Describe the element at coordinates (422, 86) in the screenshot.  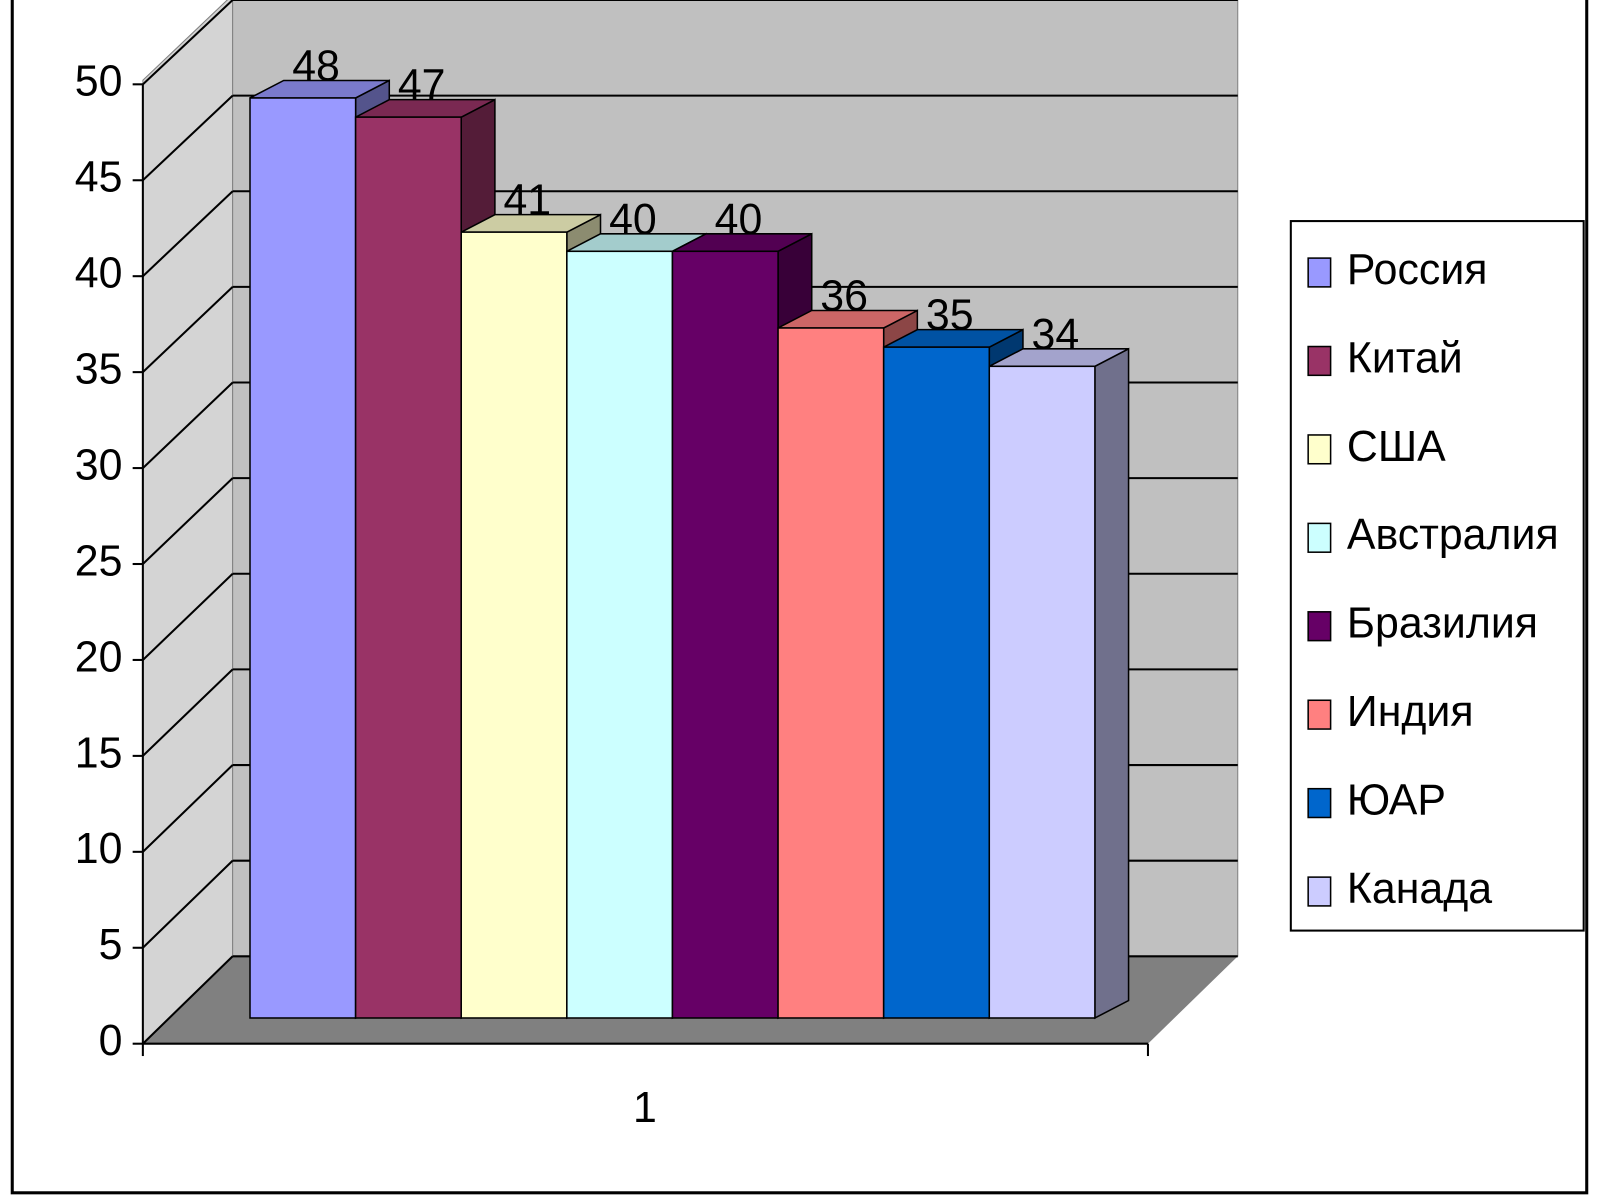
I see `data-label: 47` at that location.